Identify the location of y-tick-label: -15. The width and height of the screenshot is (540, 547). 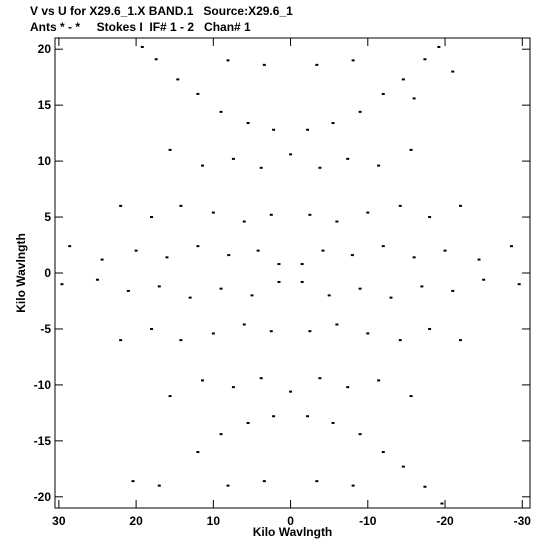
(43, 441).